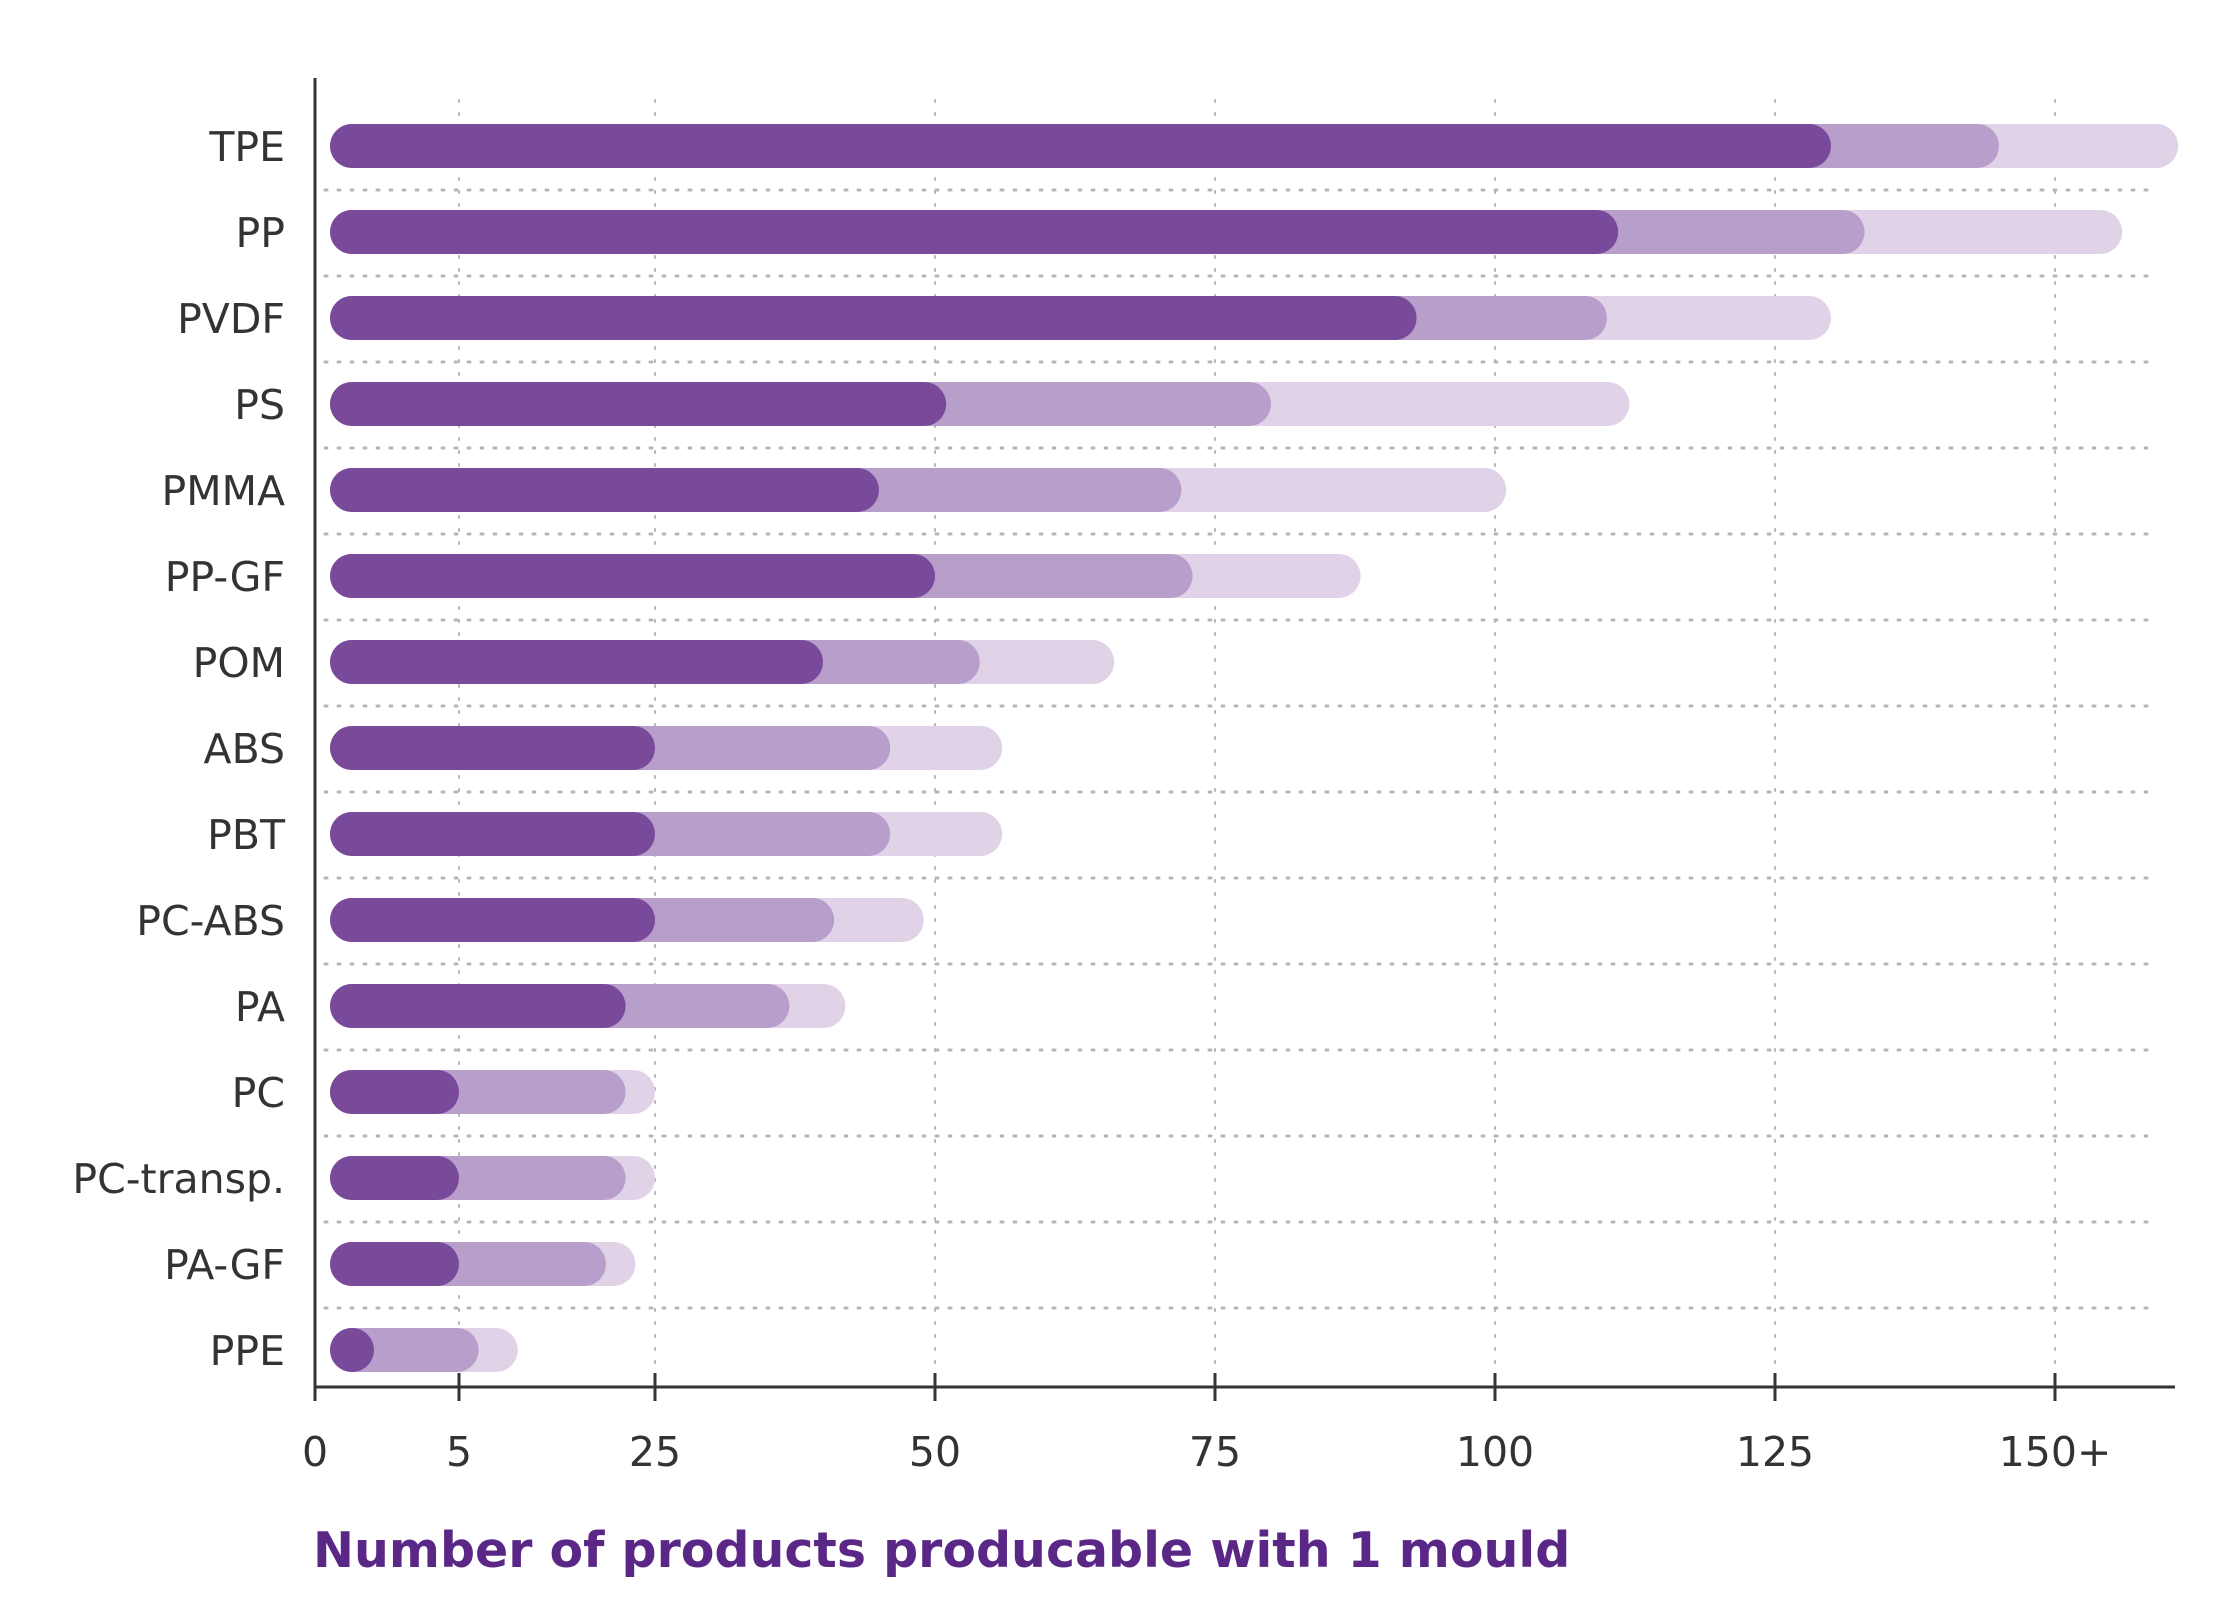  I want to click on category-label: PC, so click(258, 1093).